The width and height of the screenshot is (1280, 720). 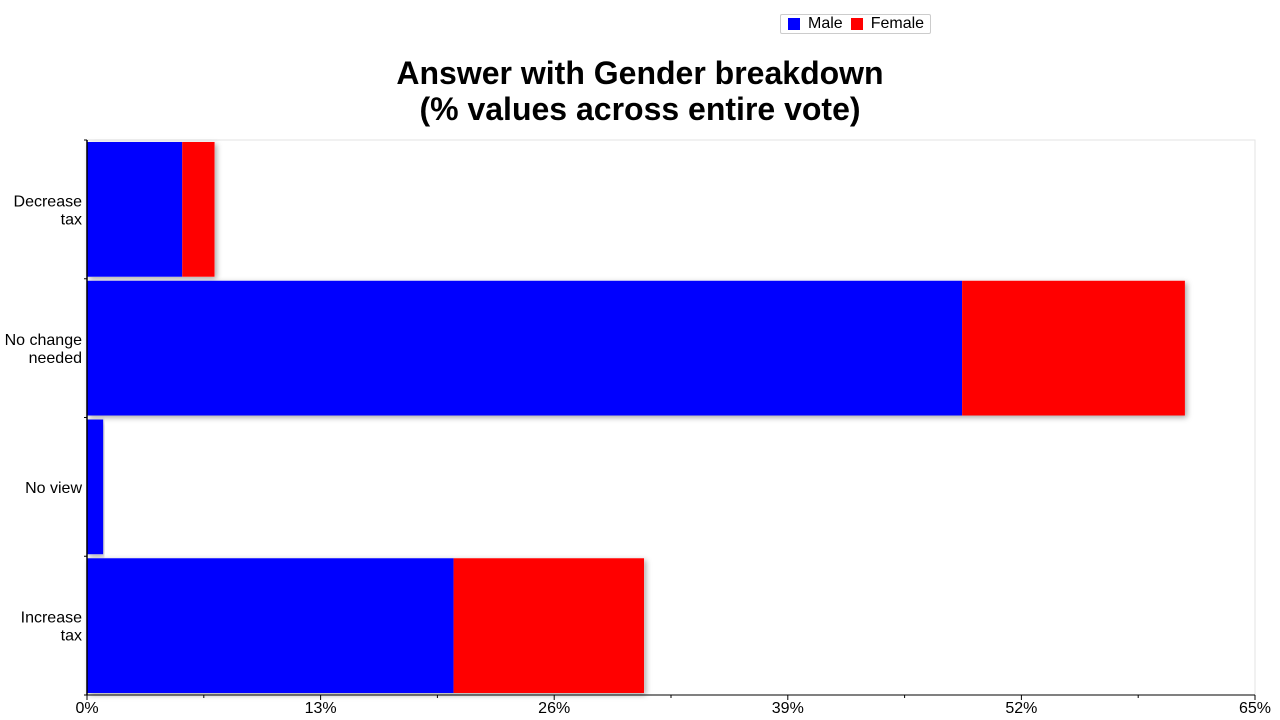 I want to click on bar-male-no-view, so click(x=95, y=487).